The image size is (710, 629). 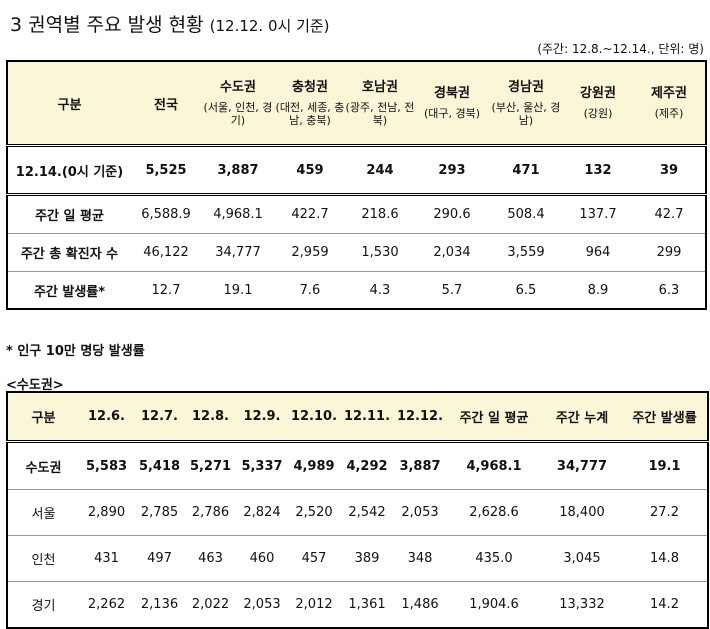 I want to click on cell: 435.0, so click(x=494, y=558).